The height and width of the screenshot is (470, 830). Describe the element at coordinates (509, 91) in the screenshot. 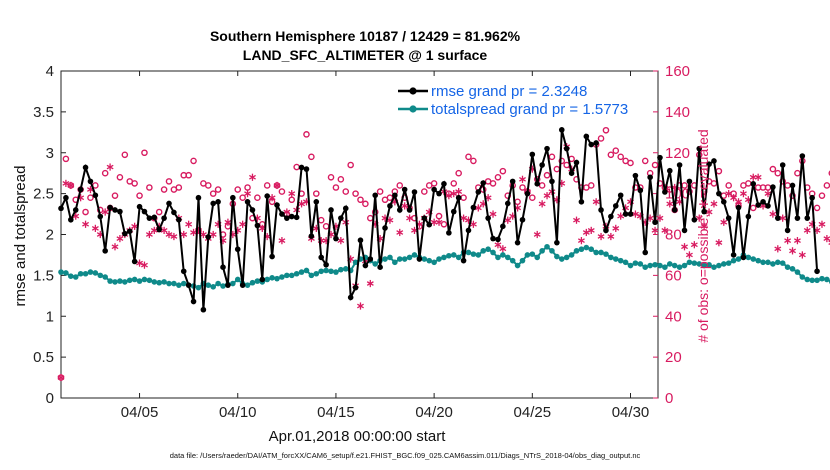

I see `legend-rmse-label: rmse grand pr = 2.3248` at that location.